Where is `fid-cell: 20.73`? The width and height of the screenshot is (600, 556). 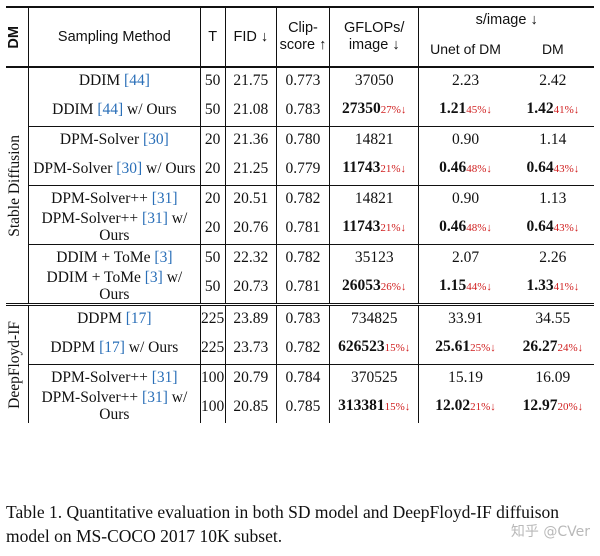
fid-cell: 20.73 is located at coordinates (250, 287).